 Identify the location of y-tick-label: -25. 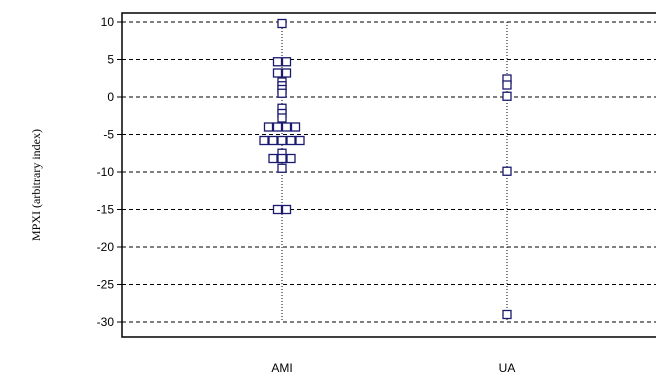
(106, 285).